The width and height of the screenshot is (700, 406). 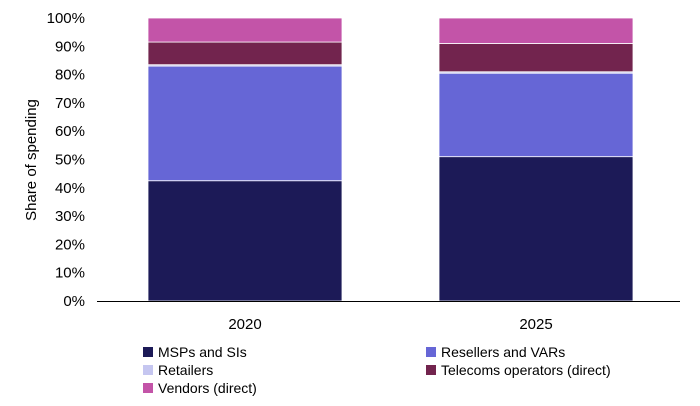 I want to click on y-tick-label: 0%, so click(x=74, y=301).